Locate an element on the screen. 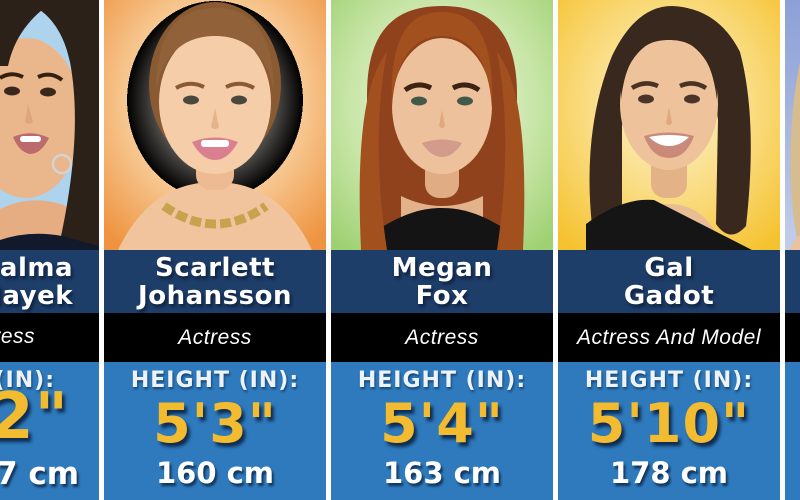  height-ft-value: 5'10" is located at coordinates (669, 423).